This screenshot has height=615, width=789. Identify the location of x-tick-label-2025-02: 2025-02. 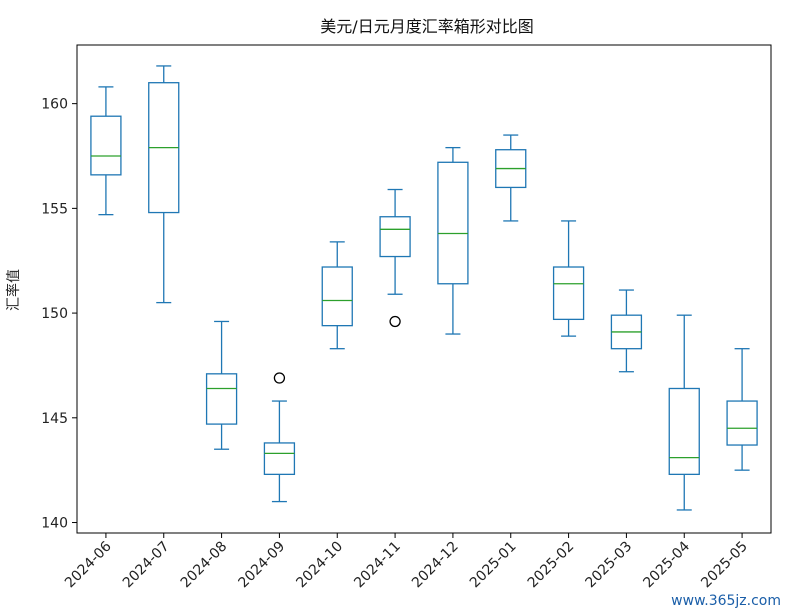
(551, 565).